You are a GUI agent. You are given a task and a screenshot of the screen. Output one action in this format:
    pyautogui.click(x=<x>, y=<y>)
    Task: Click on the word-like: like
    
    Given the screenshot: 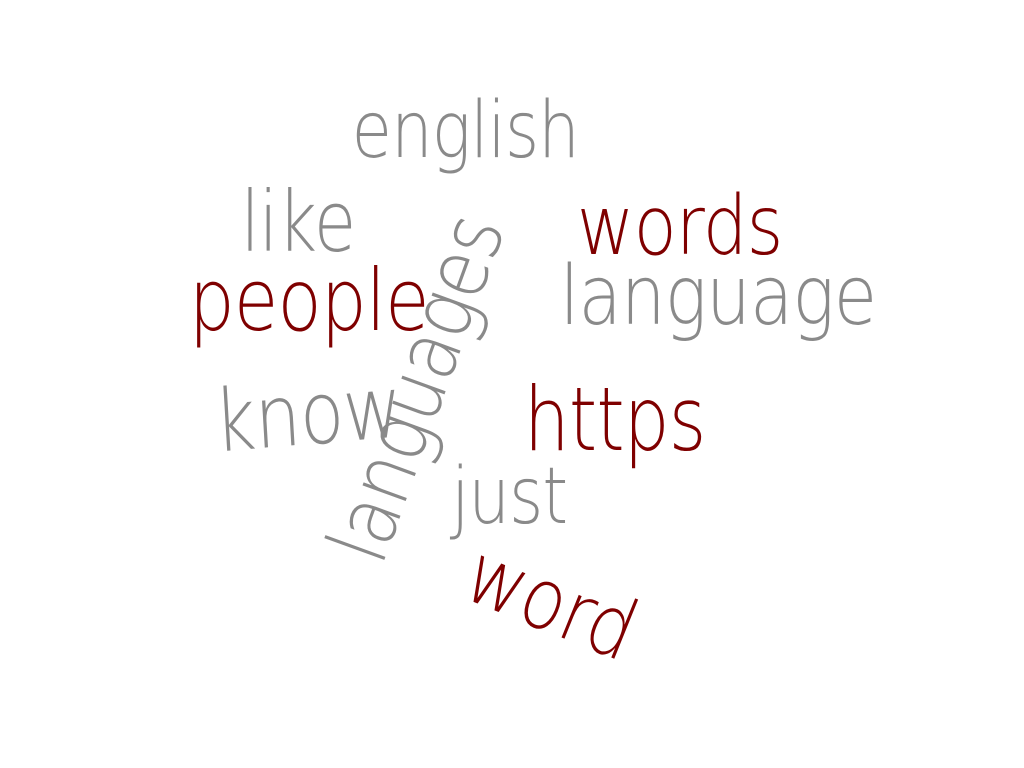 What is the action you would take?
    pyautogui.click(x=298, y=222)
    